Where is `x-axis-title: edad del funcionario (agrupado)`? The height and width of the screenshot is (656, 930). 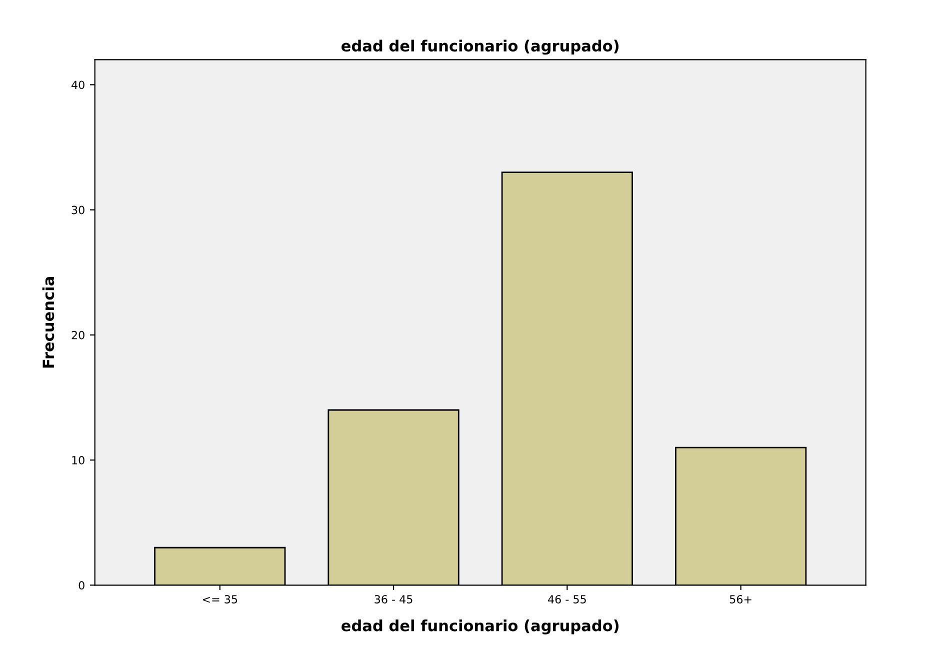
x-axis-title: edad del funcionario (agrupado) is located at coordinates (480, 627).